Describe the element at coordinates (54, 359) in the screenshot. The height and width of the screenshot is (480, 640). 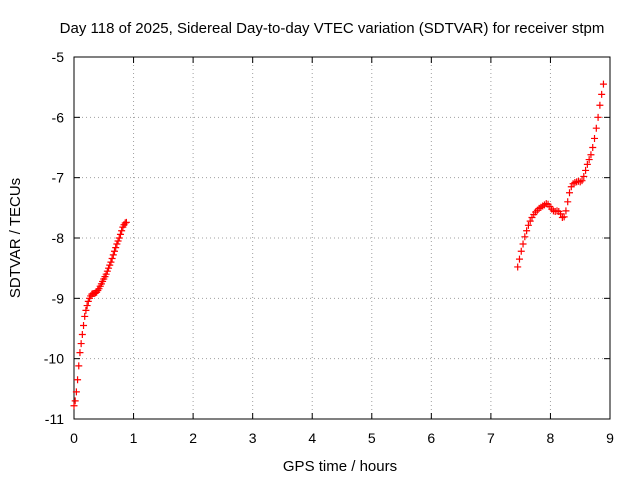
I see `y-tick-label: -10` at that location.